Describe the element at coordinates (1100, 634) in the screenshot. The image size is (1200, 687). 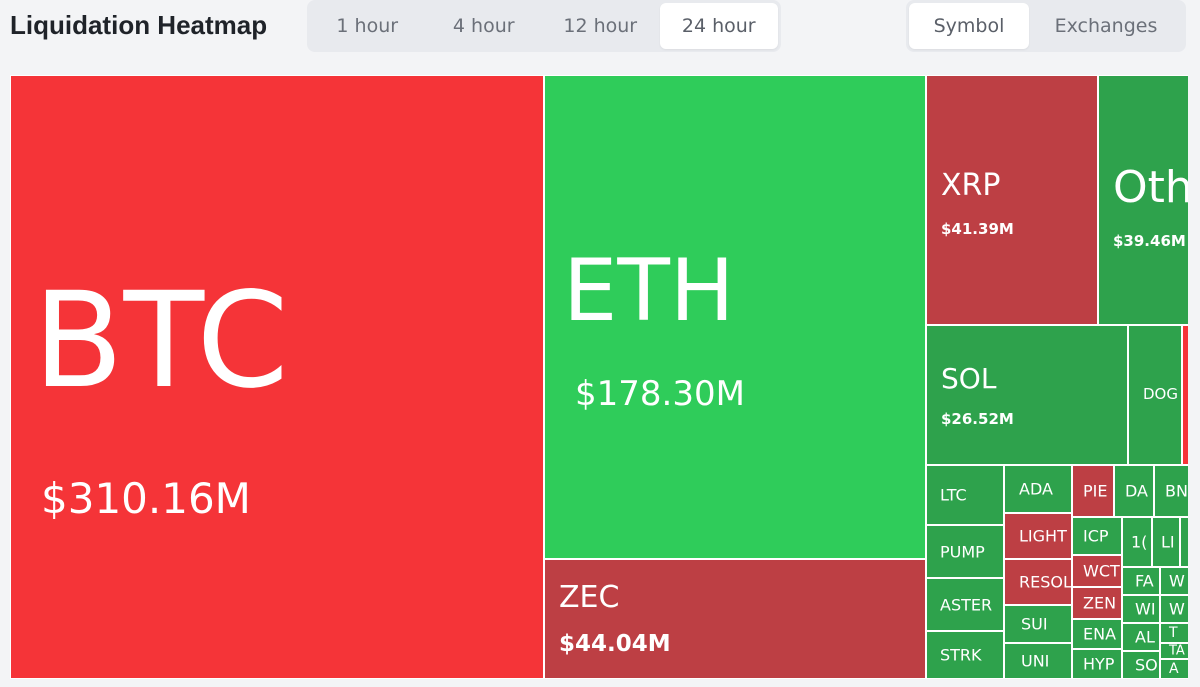
I see `tile-symbol: ENA` at that location.